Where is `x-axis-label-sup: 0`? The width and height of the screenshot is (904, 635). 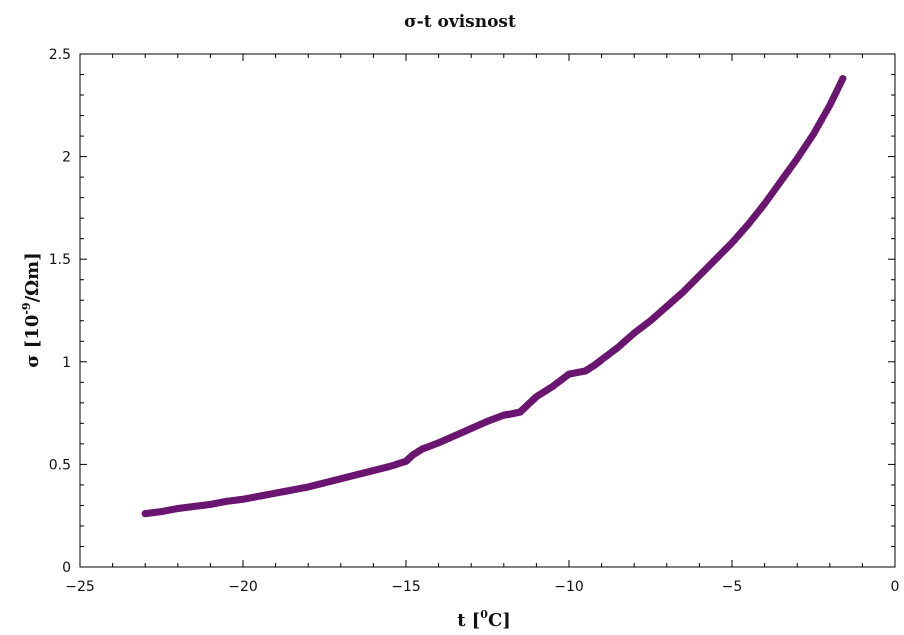 x-axis-label-sup: 0 is located at coordinates (484, 614).